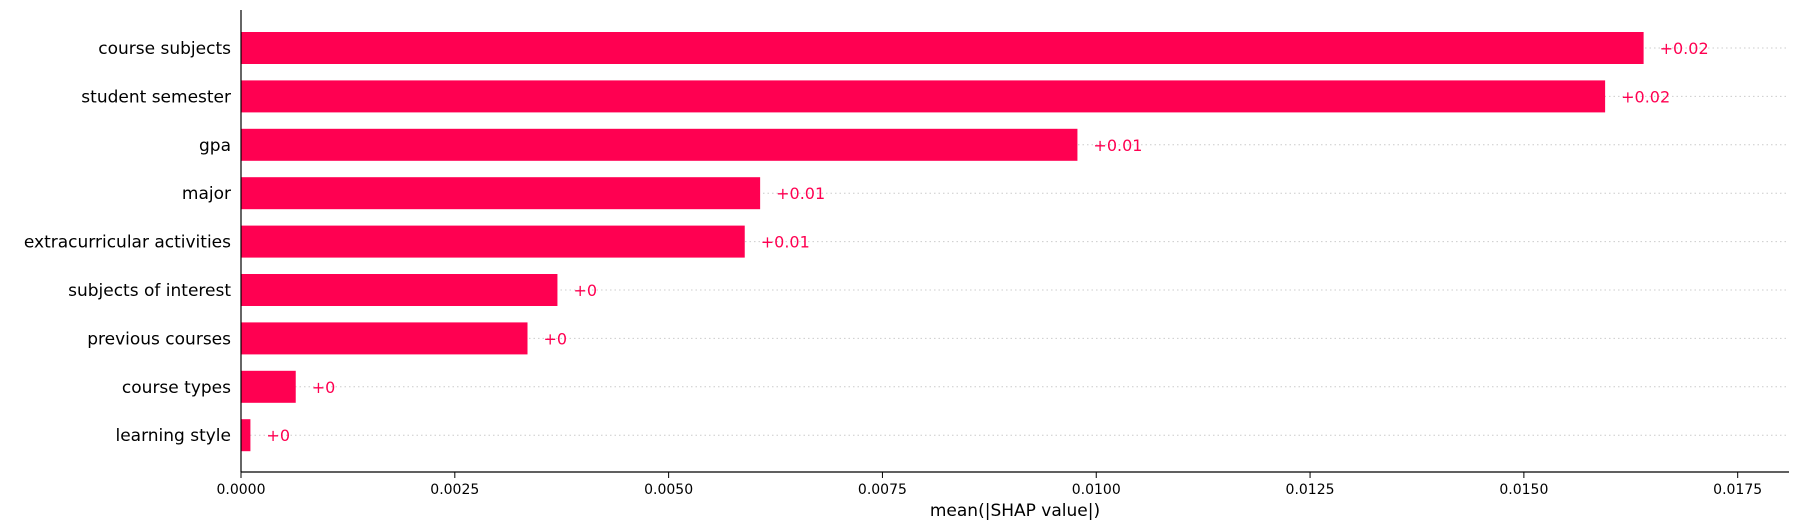 The width and height of the screenshot is (1799, 530). I want to click on category-label: previous courses, so click(159, 339).